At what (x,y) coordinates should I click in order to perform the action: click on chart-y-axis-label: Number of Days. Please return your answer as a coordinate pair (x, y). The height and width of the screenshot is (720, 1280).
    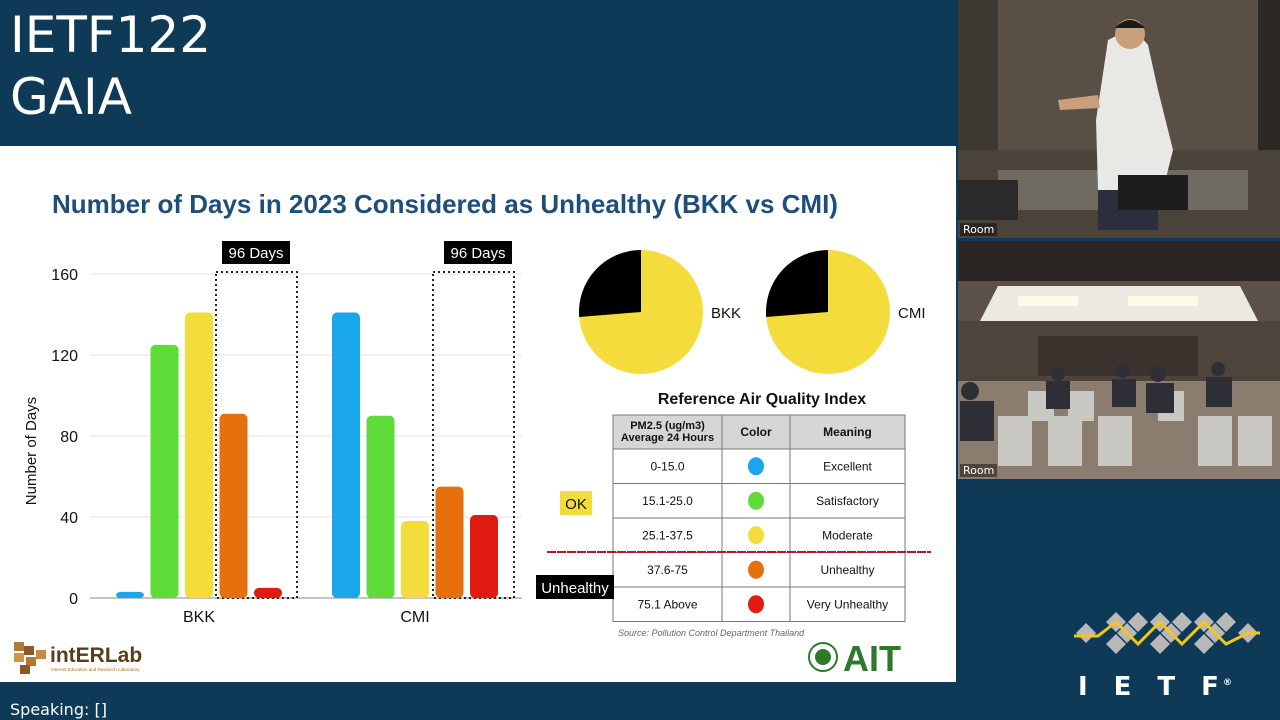
    Looking at the image, I should click on (31, 451).